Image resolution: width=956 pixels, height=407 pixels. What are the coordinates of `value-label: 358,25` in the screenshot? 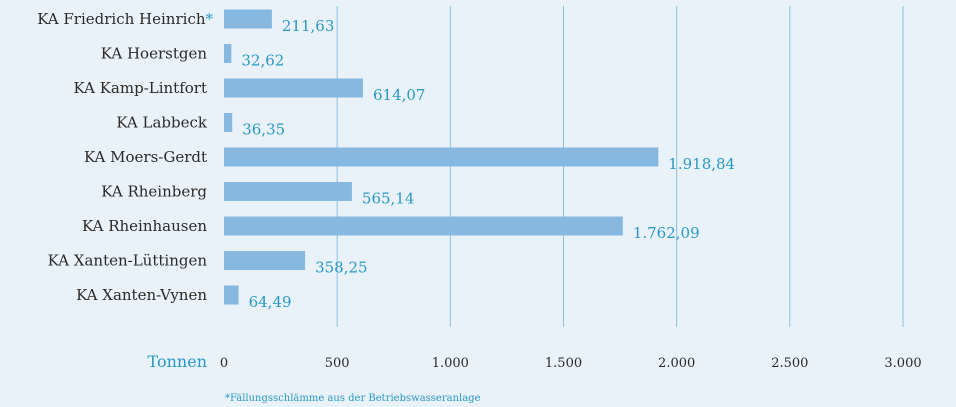 It's located at (341, 268).